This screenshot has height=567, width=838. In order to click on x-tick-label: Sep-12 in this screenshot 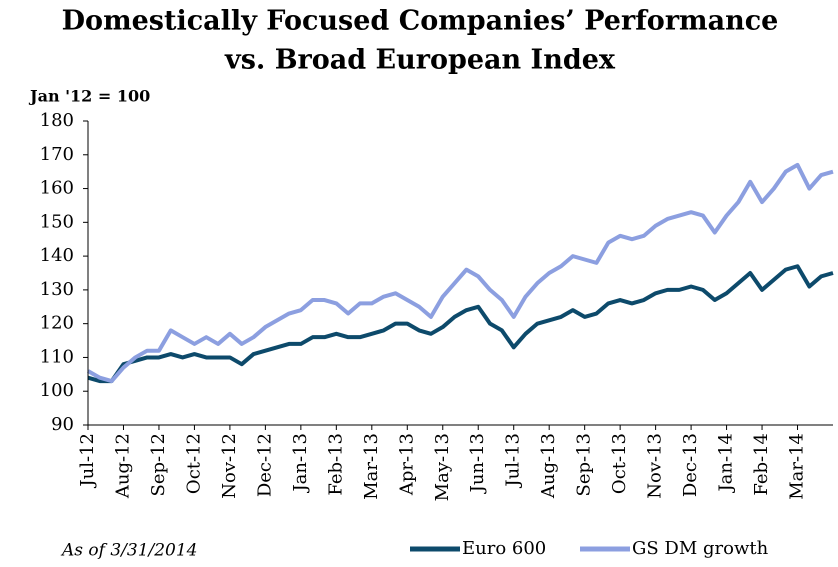, I will do `click(158, 465)`.